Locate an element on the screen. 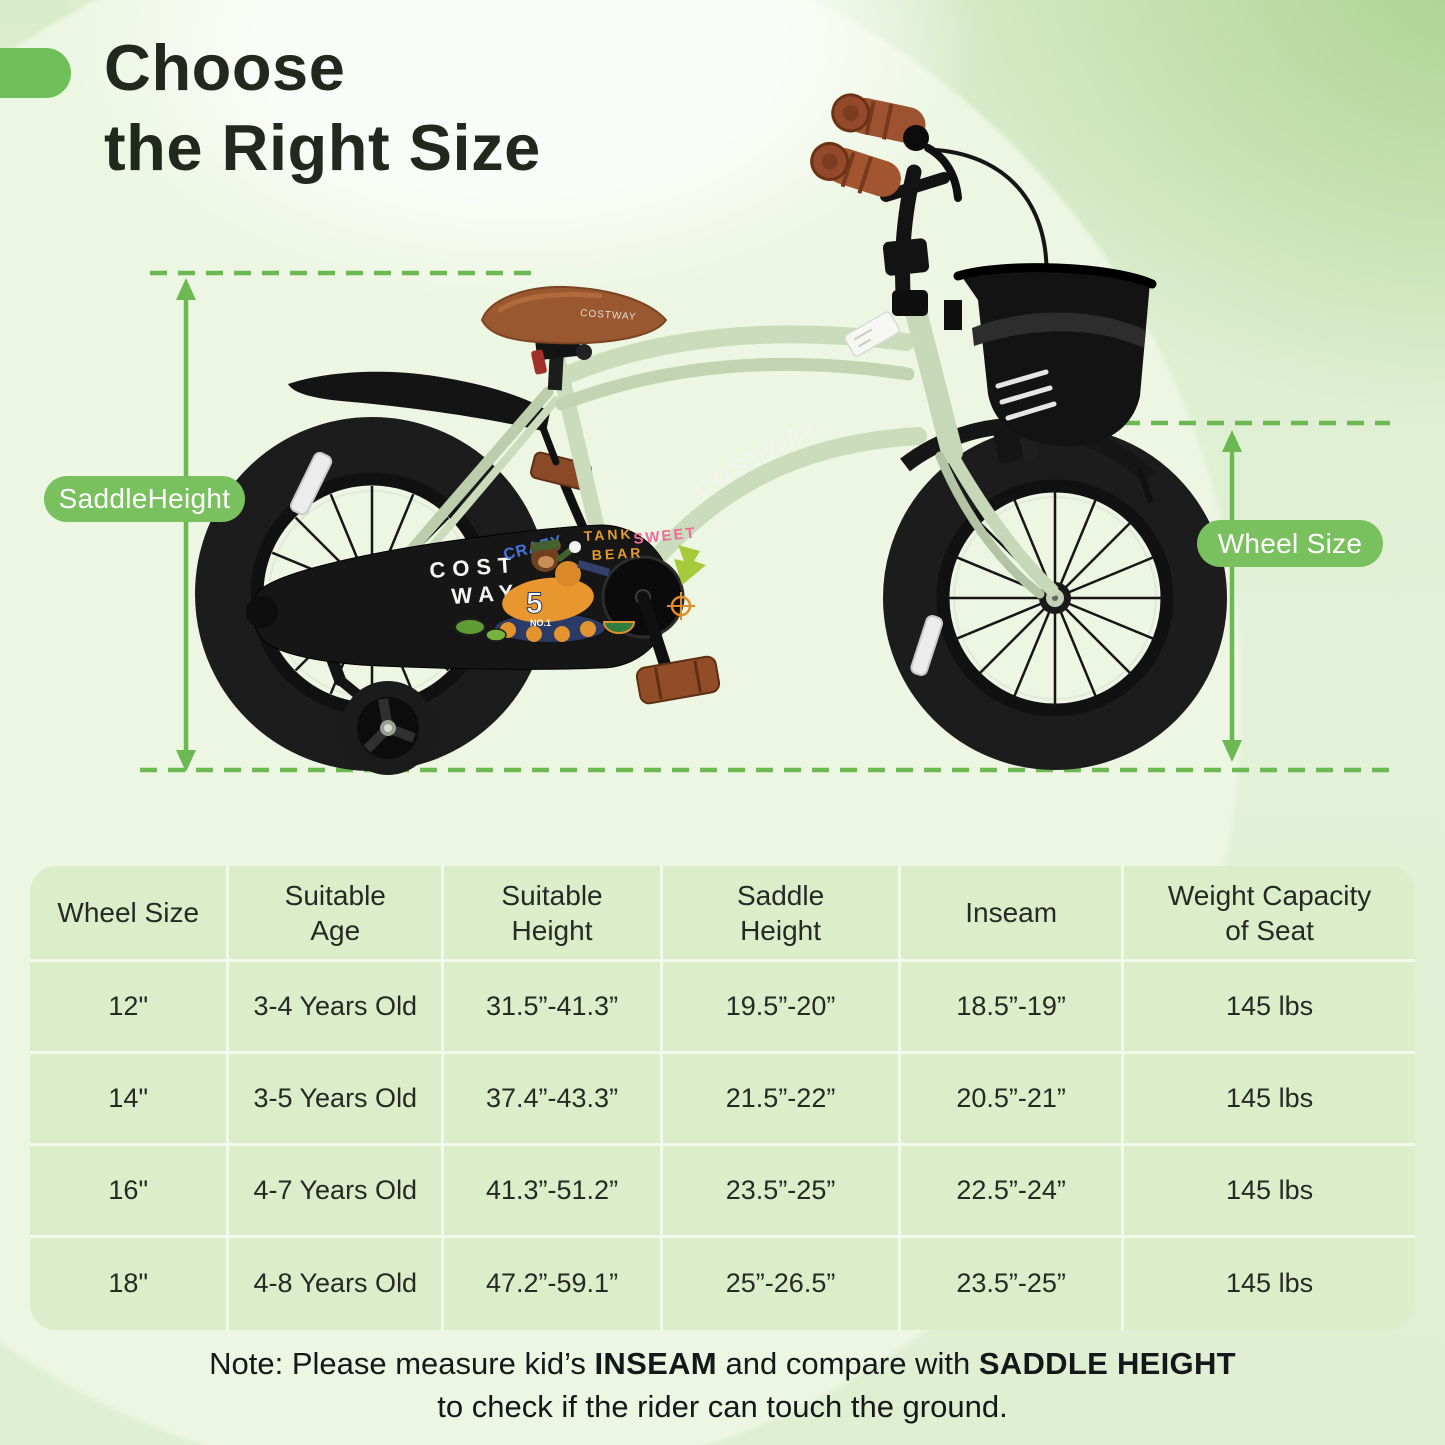 The image size is (1445, 1445). title-accent-chip is located at coordinates (35, 73).